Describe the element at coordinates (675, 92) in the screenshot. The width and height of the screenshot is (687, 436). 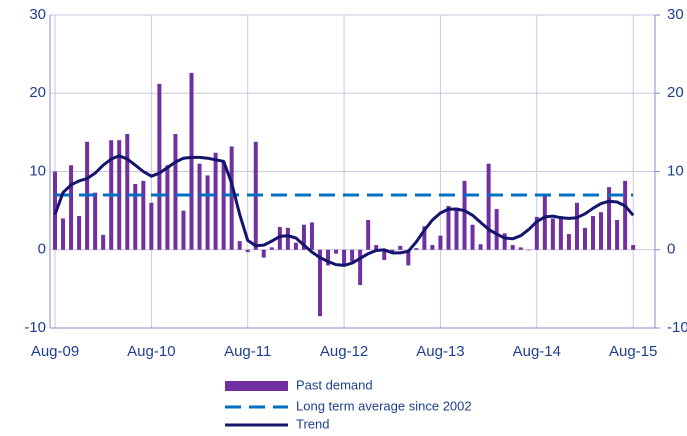
I see `y2-tick-label: 20` at that location.